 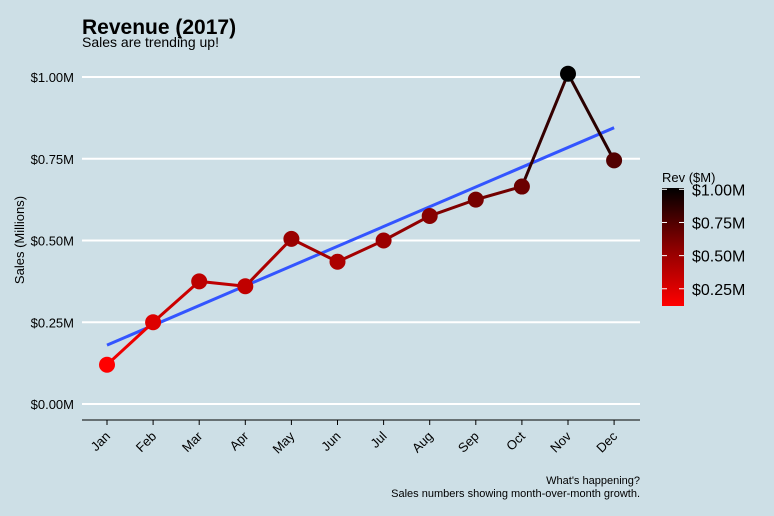 What do you see at coordinates (192, 441) in the screenshot?
I see `x-tick-label: Mar` at bounding box center [192, 441].